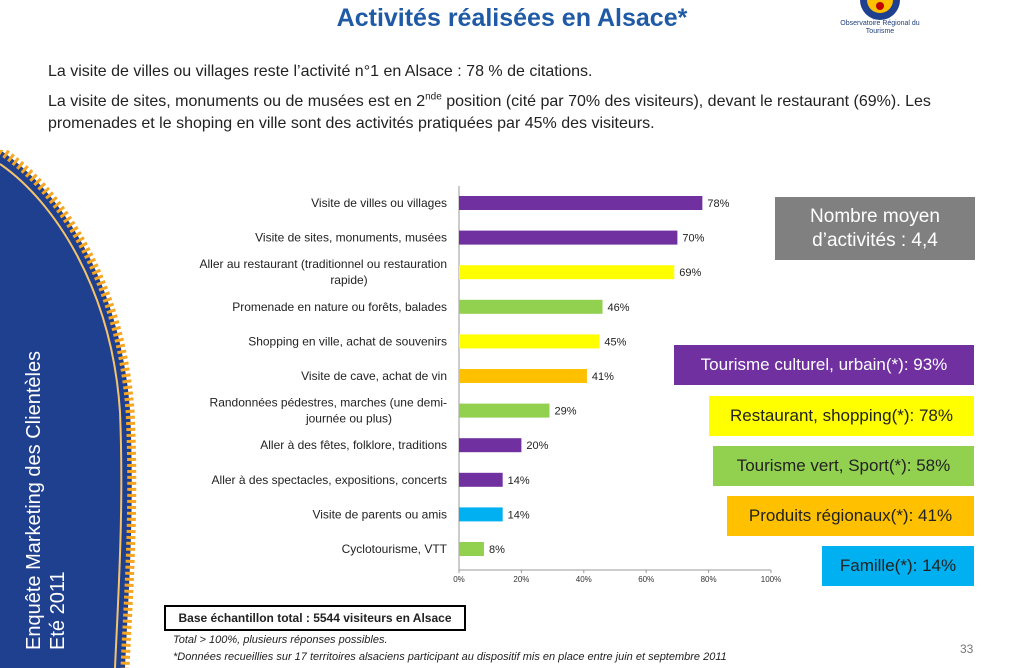 Image resolution: width=1024 pixels, height=668 pixels. What do you see at coordinates (693, 239) in the screenshot?
I see `data-label: 70%` at bounding box center [693, 239].